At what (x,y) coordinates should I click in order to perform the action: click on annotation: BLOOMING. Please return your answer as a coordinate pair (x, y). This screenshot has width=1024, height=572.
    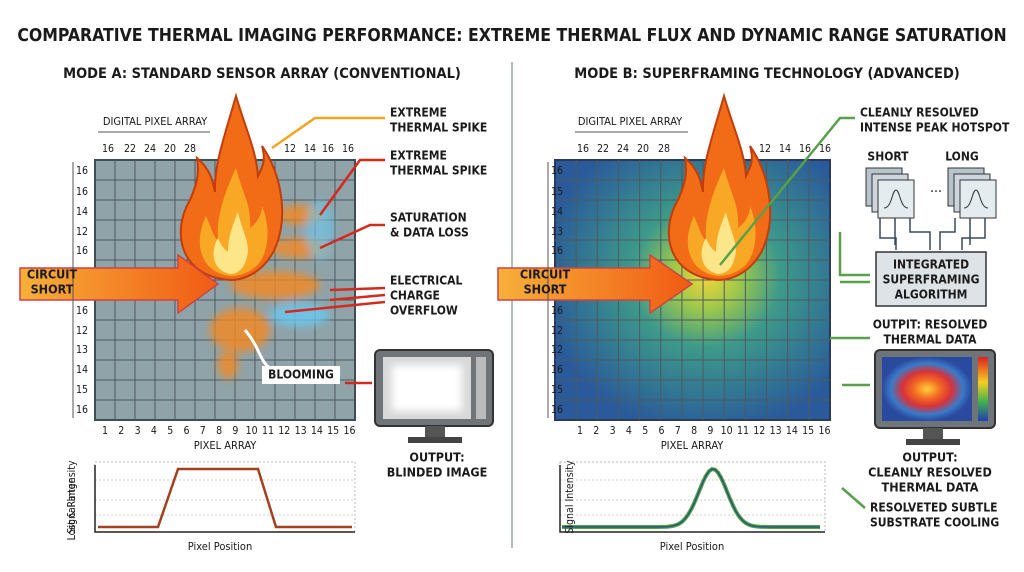
    Looking at the image, I should click on (301, 375).